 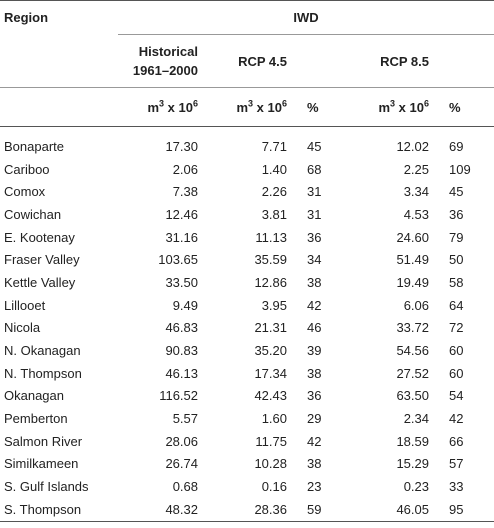 What do you see at coordinates (270, 282) in the screenshot?
I see `rcp45-value: 12.86` at bounding box center [270, 282].